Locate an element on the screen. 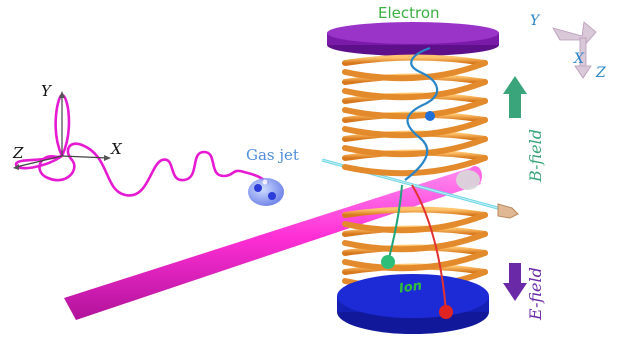 The height and width of the screenshot is (346, 620). b-field-arrow is located at coordinates (515, 97).